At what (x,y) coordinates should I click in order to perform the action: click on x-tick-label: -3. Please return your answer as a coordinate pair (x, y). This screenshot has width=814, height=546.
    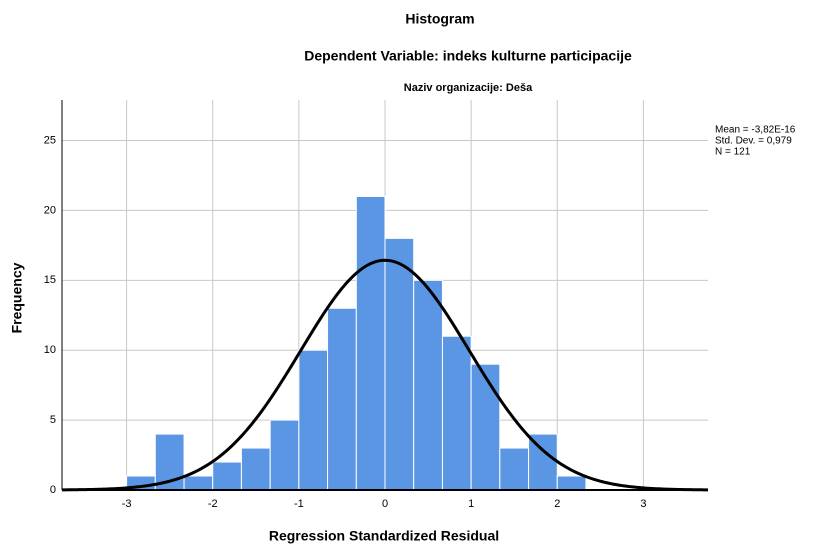
    Looking at the image, I should click on (127, 504).